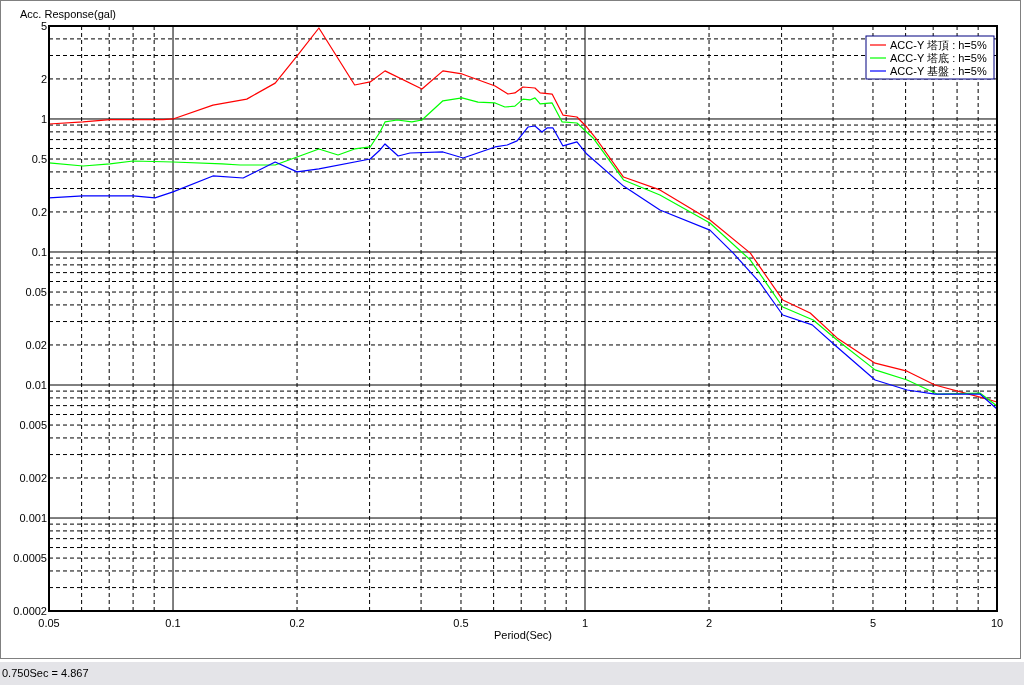 The width and height of the screenshot is (1024, 685). What do you see at coordinates (585, 623) in the screenshot?
I see `x-tick-label: 1` at bounding box center [585, 623].